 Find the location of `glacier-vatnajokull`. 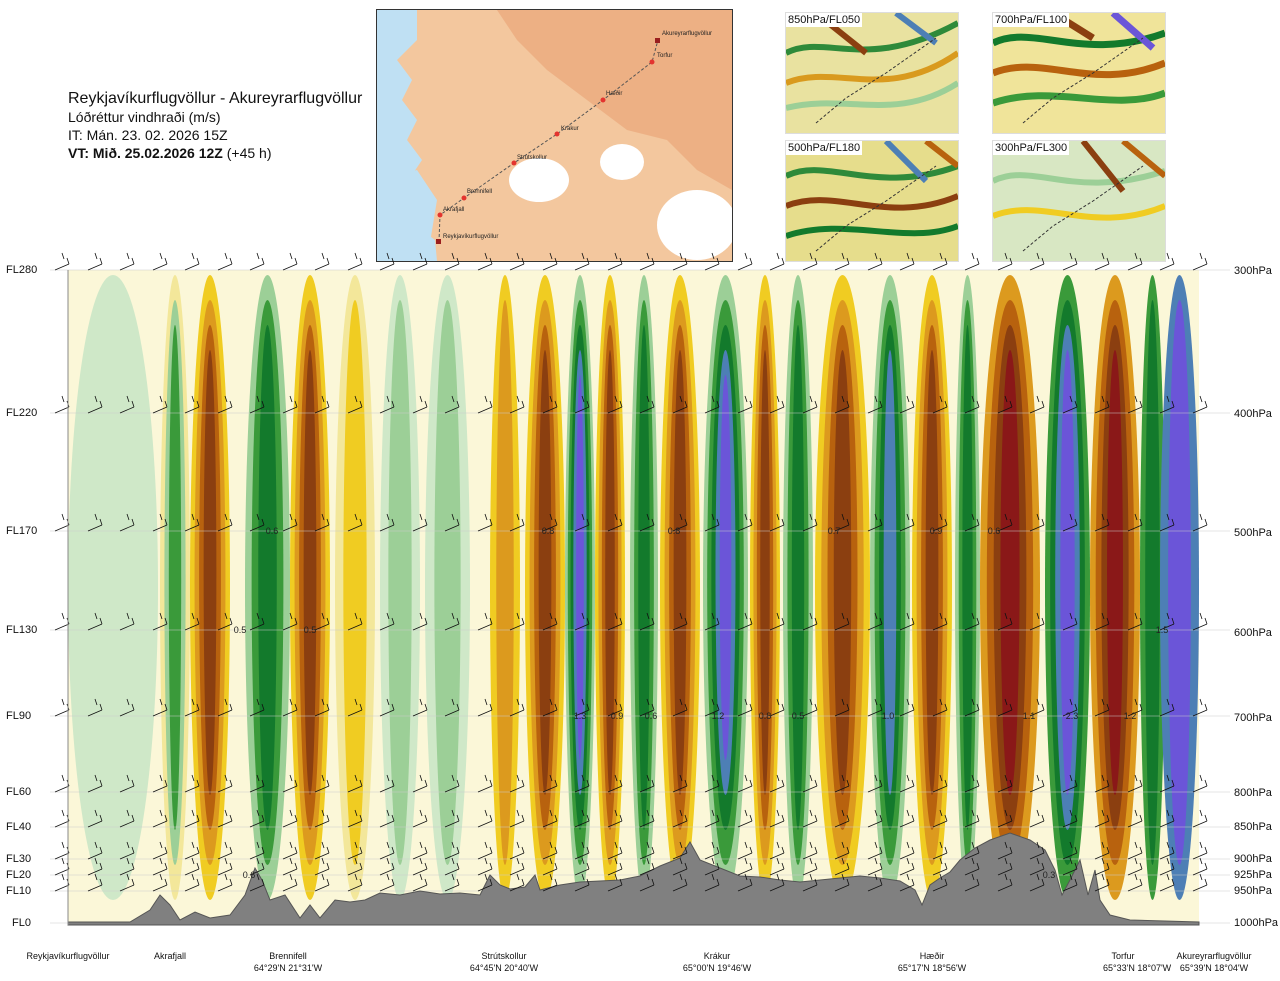

glacier-vatnajokull is located at coordinates (694, 225).